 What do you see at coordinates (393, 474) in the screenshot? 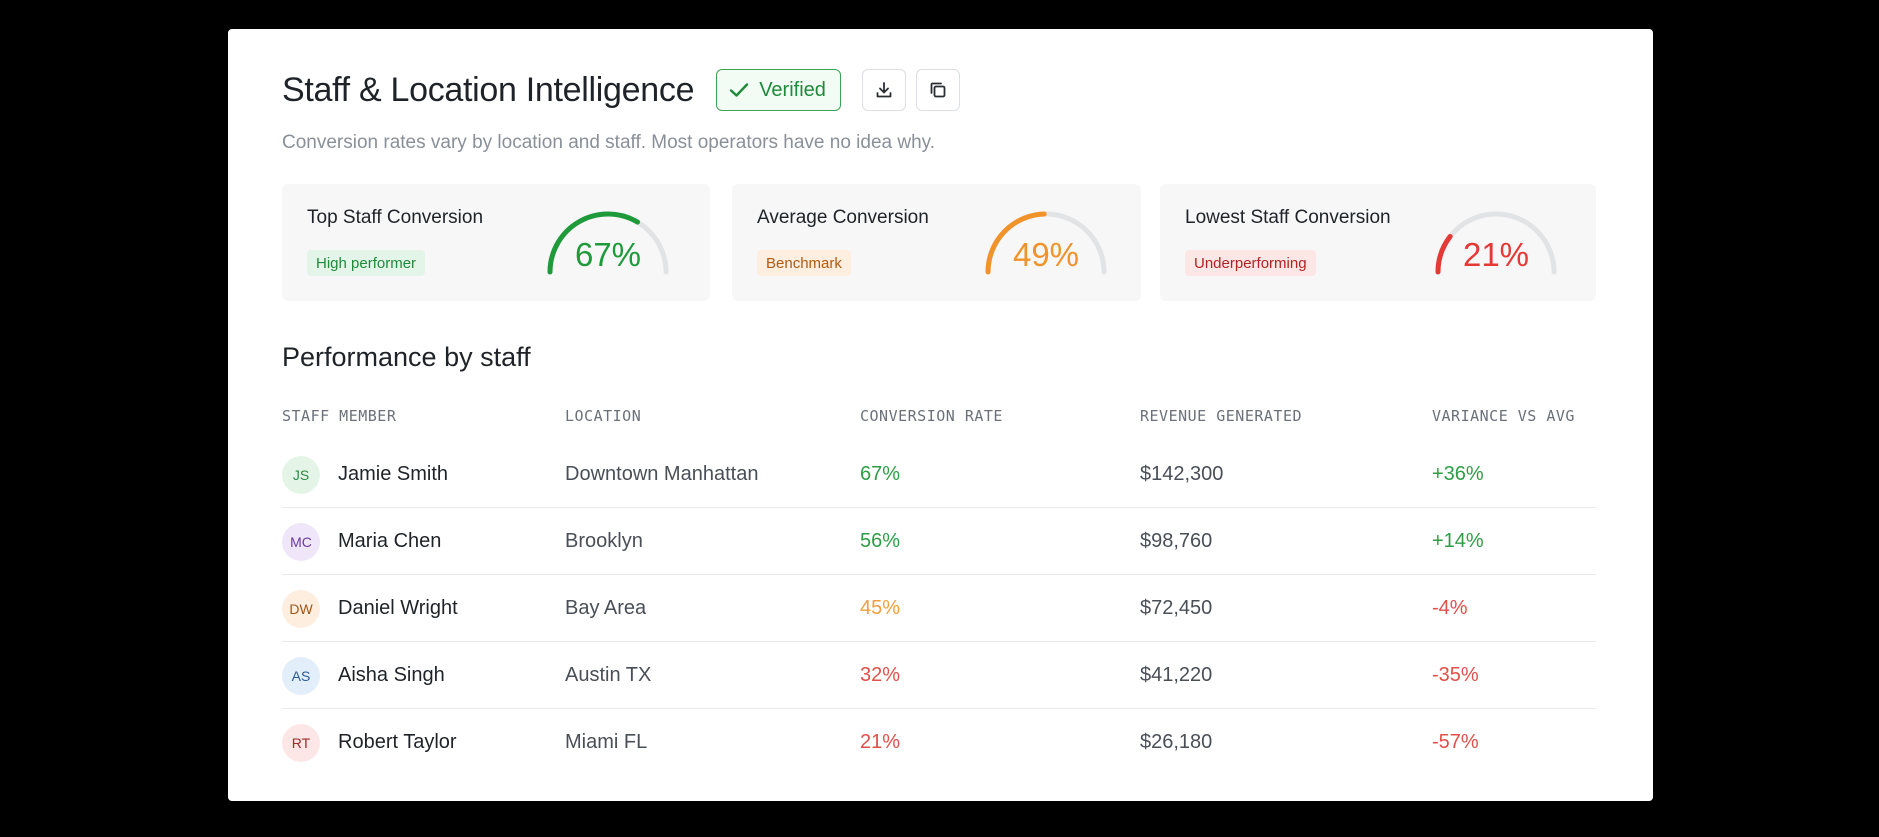
I see `staff-name: Jamie Smith` at bounding box center [393, 474].